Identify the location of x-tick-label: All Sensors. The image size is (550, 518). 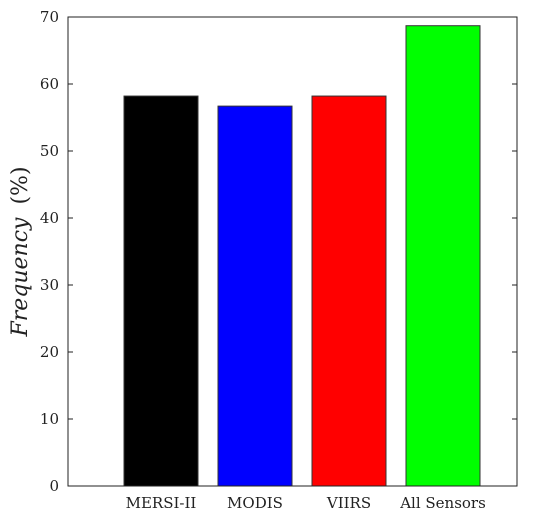
(442, 503).